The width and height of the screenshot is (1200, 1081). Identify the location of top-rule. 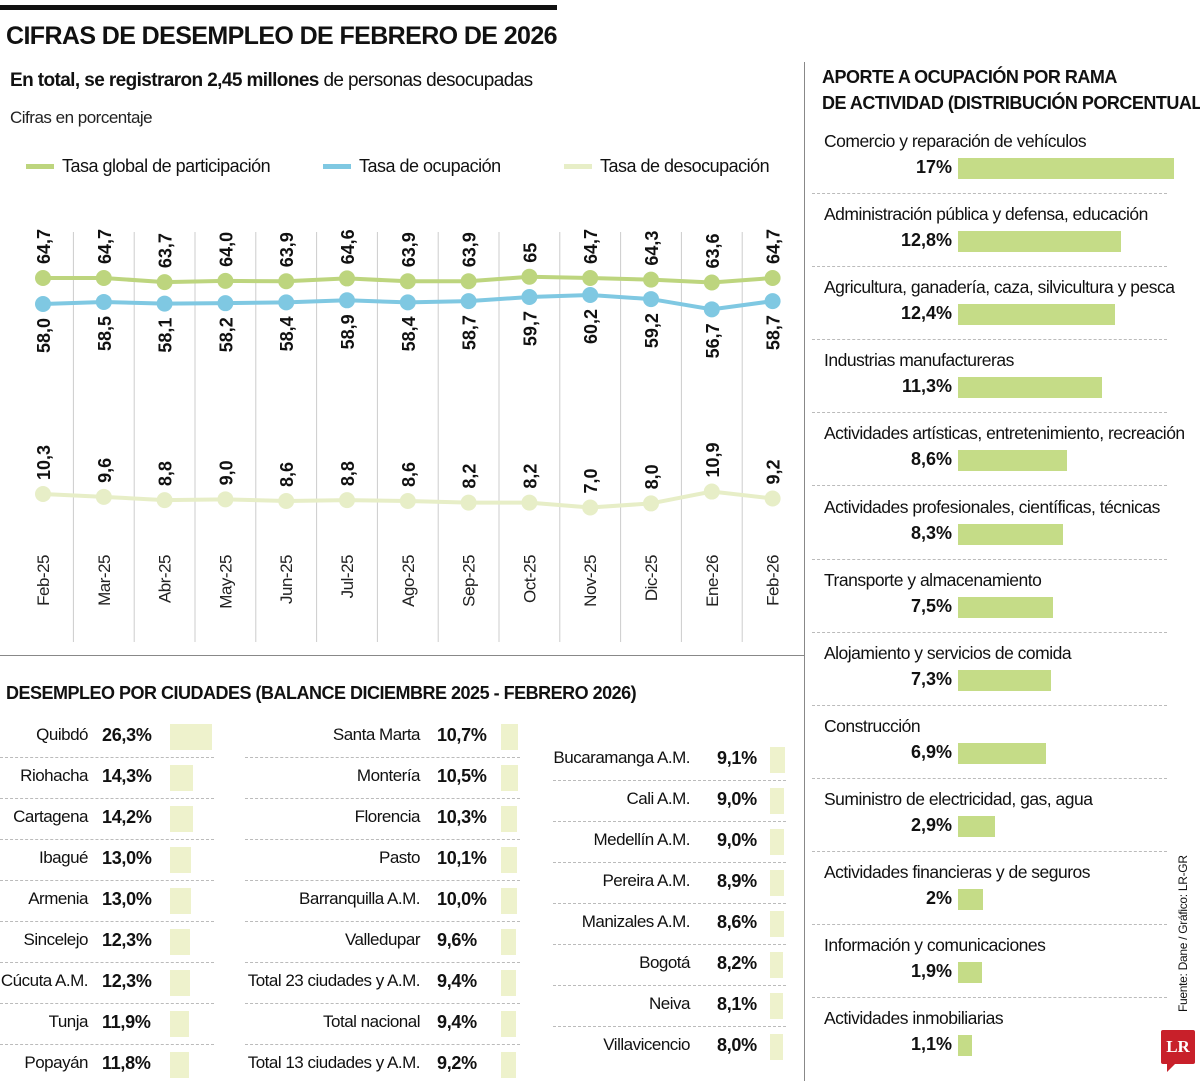
(278, 7).